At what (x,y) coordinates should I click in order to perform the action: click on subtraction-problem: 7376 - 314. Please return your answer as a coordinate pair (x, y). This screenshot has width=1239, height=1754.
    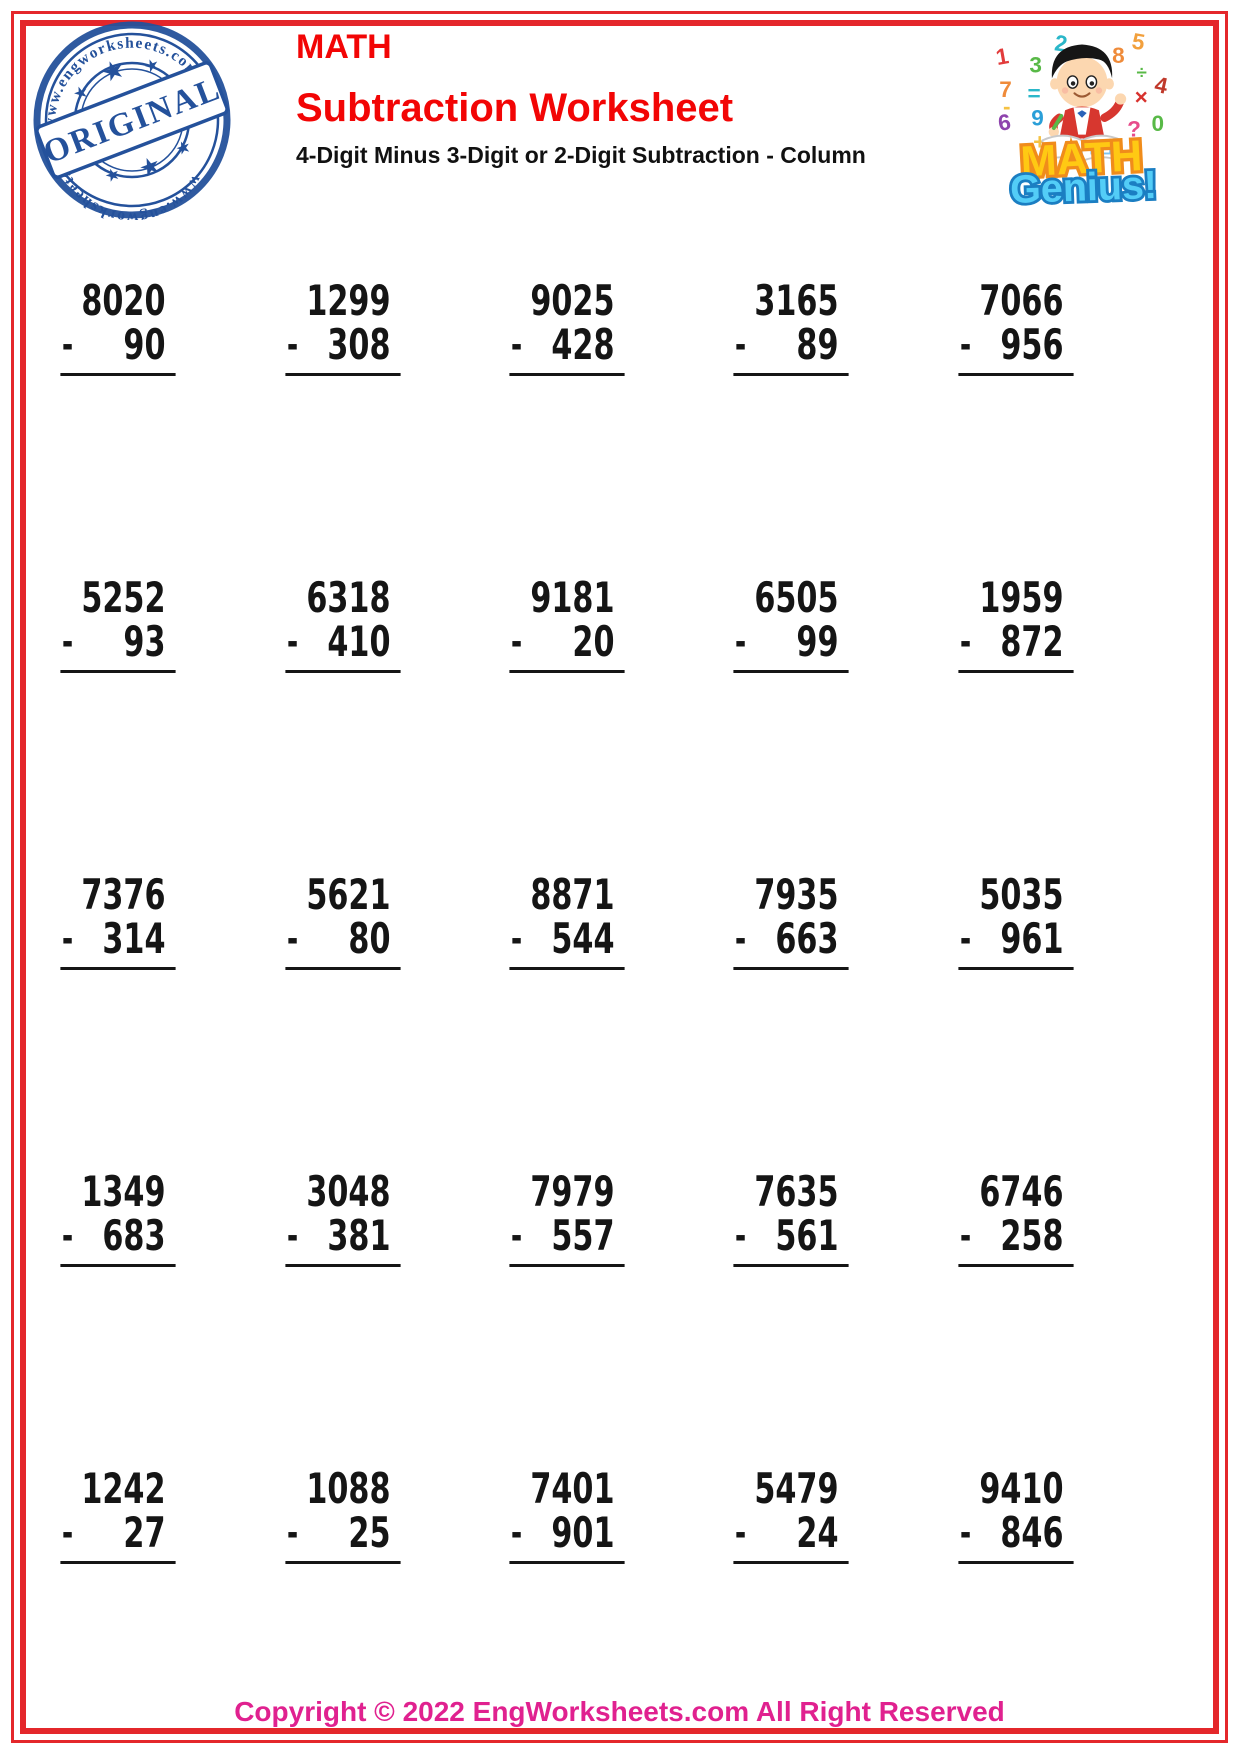
    Looking at the image, I should click on (118, 921).